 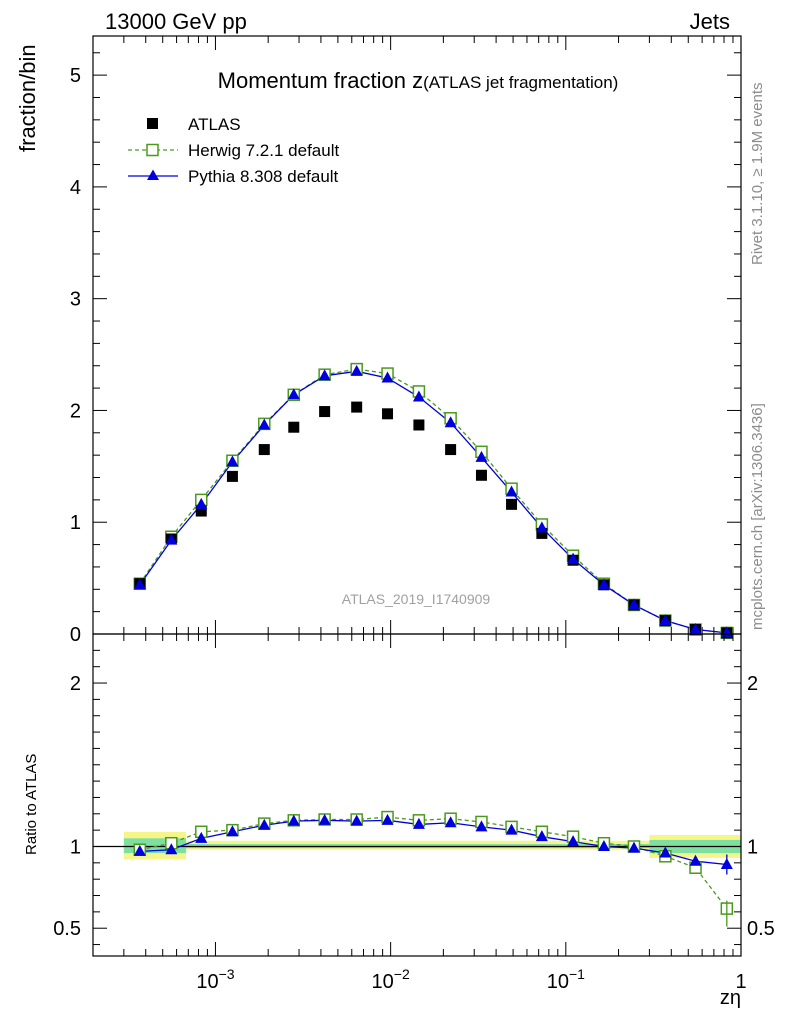 I want to click on ratio-ytick-label-left: 2, so click(x=75, y=684).